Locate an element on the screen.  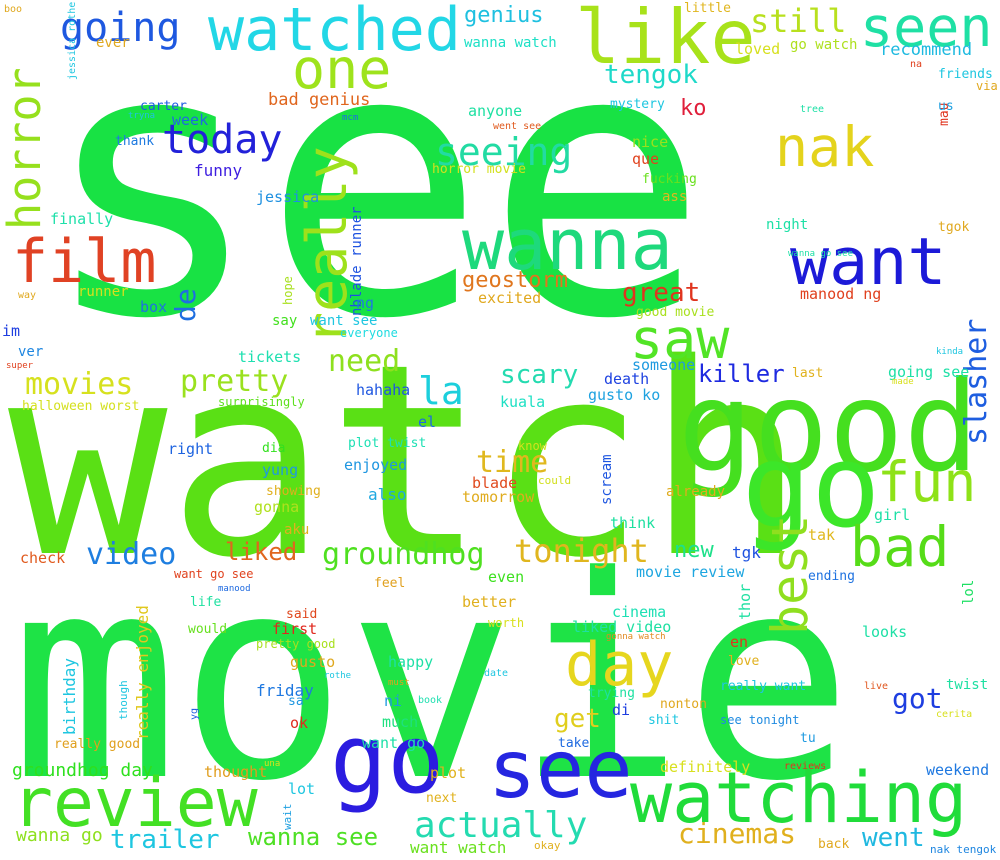
word: scary is located at coordinates (539, 375).